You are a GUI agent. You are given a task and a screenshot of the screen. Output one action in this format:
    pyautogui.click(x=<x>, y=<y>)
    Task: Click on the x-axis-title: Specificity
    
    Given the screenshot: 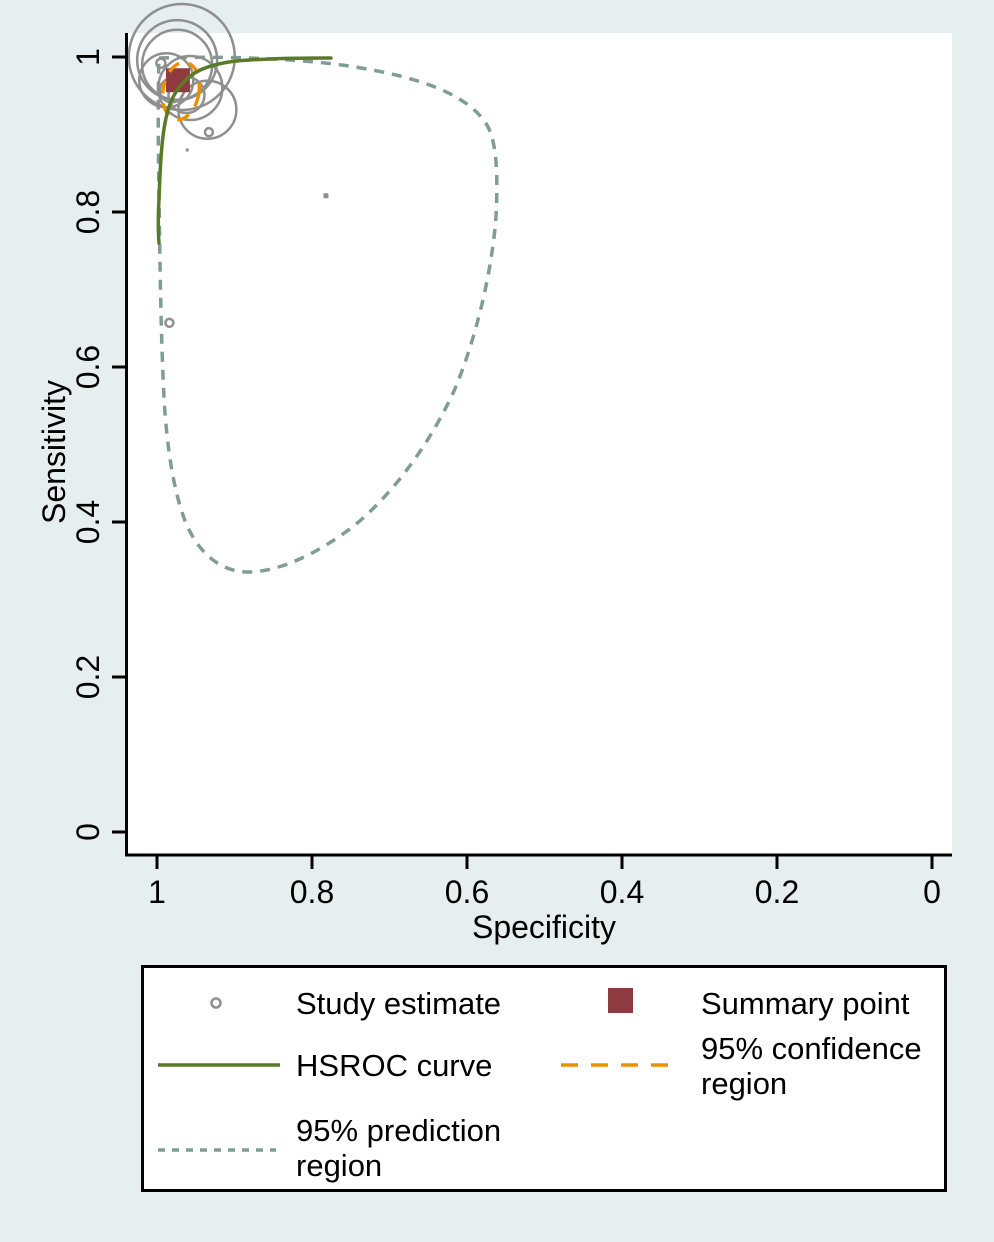 What is the action you would take?
    pyautogui.click(x=544, y=927)
    